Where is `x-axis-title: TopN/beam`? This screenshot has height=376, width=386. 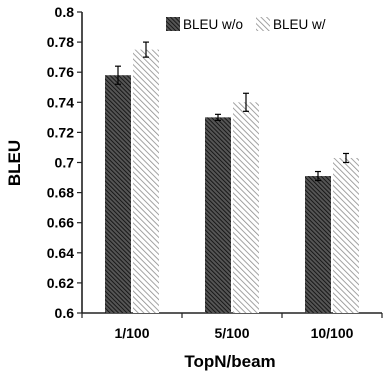 x-axis-title: TopN/beam is located at coordinates (229, 361).